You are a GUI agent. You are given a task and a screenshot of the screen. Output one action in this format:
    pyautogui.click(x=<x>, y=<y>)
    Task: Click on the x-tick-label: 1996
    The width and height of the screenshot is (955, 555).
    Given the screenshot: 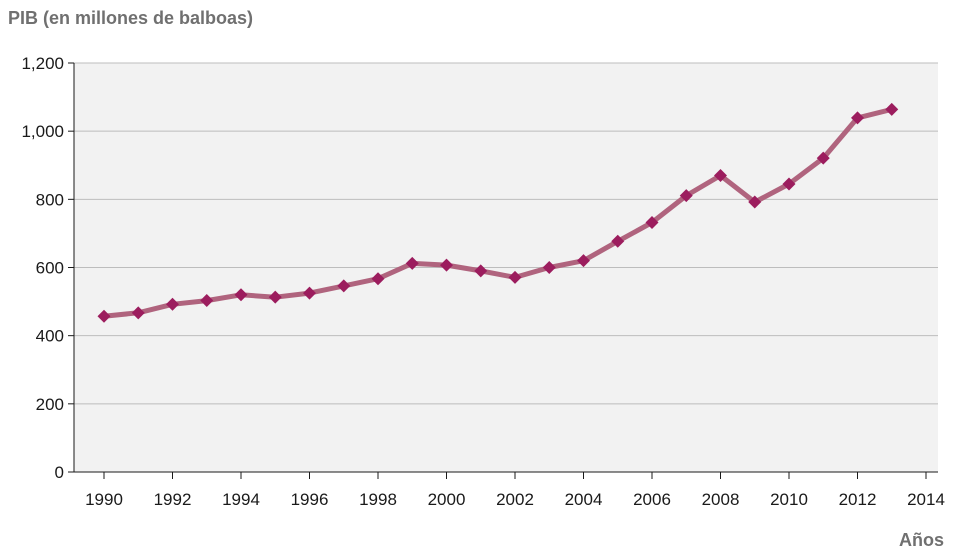 What is the action you would take?
    pyautogui.click(x=310, y=499)
    